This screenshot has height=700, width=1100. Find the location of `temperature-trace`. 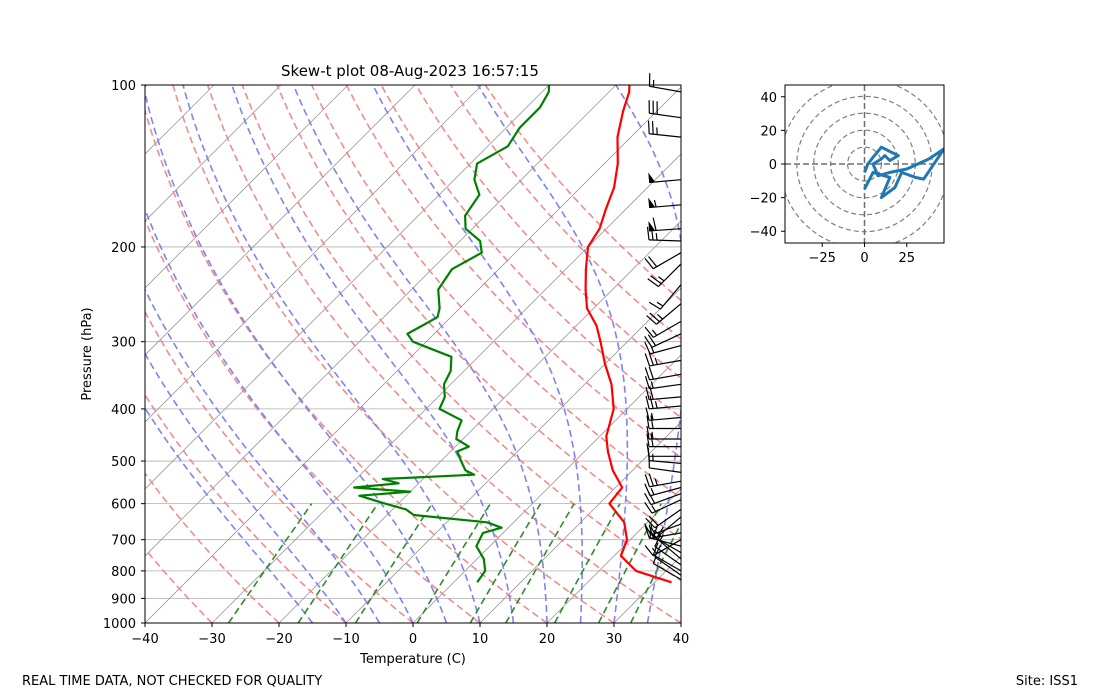

temperature-trace is located at coordinates (628, 334).